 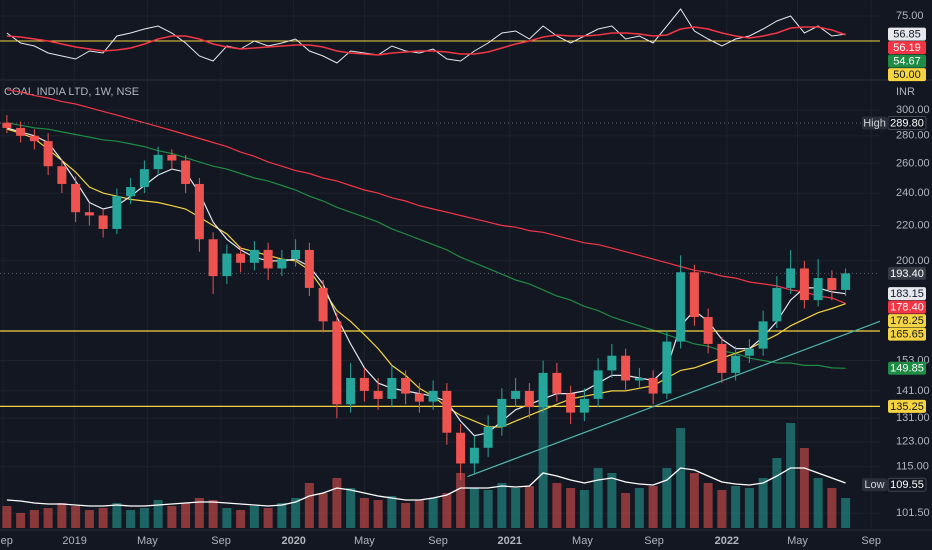 What do you see at coordinates (426, 41) in the screenshot?
I see `rsi-line` at bounding box center [426, 41].